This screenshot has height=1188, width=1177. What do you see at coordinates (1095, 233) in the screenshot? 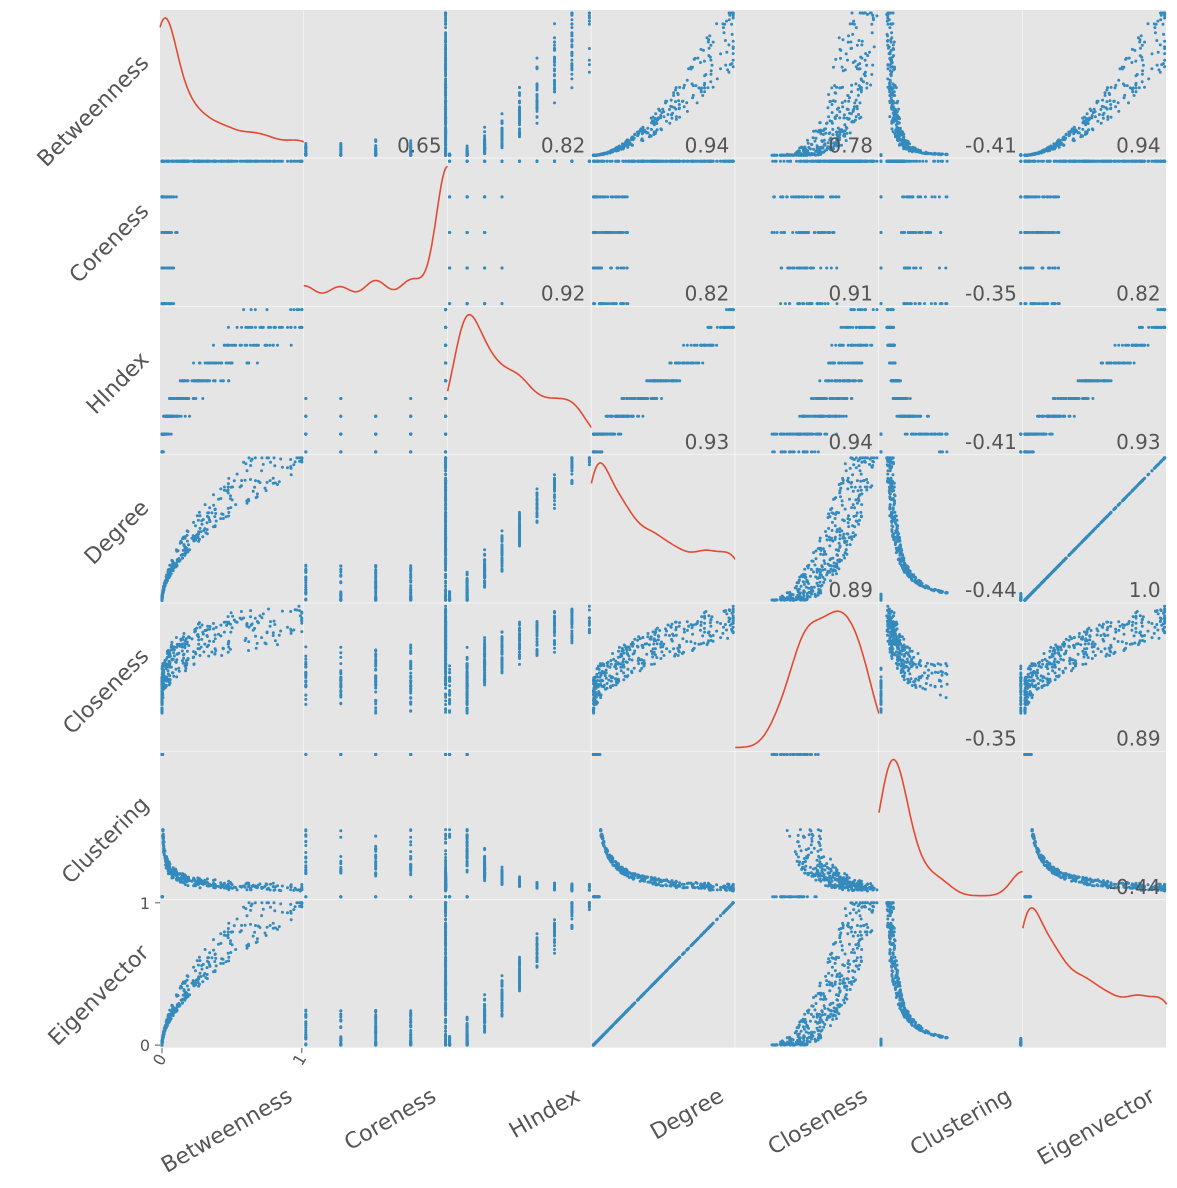
I see `cell-coreness-vs-eigenvector: 0.82` at bounding box center [1095, 233].